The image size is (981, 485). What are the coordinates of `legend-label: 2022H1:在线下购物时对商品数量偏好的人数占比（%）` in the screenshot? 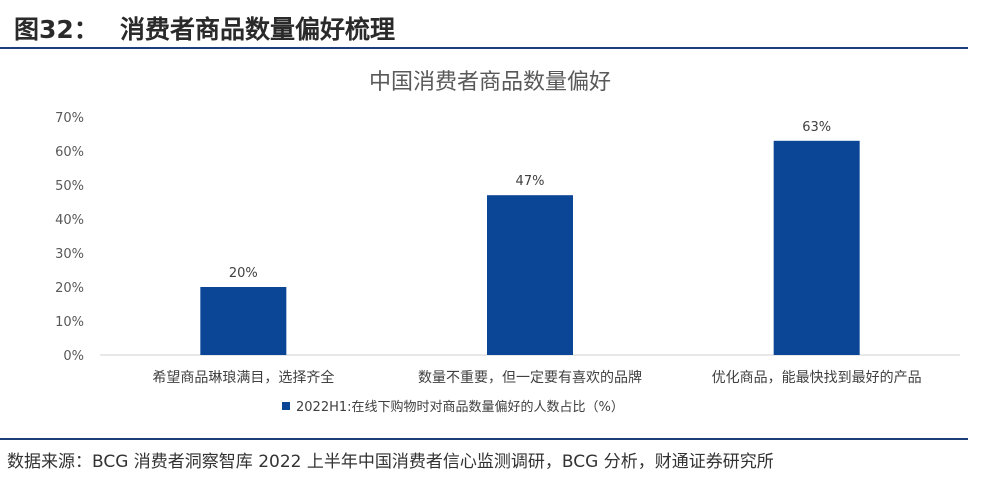 It's located at (460, 407).